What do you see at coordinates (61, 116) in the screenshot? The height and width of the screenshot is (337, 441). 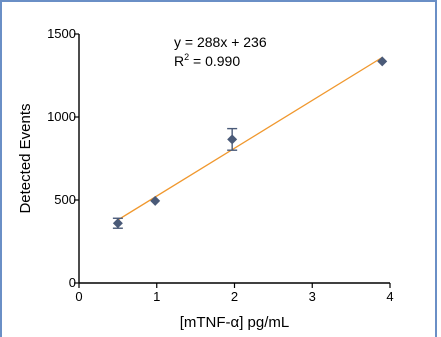 I see `y-tick-label: 1000` at bounding box center [61, 116].